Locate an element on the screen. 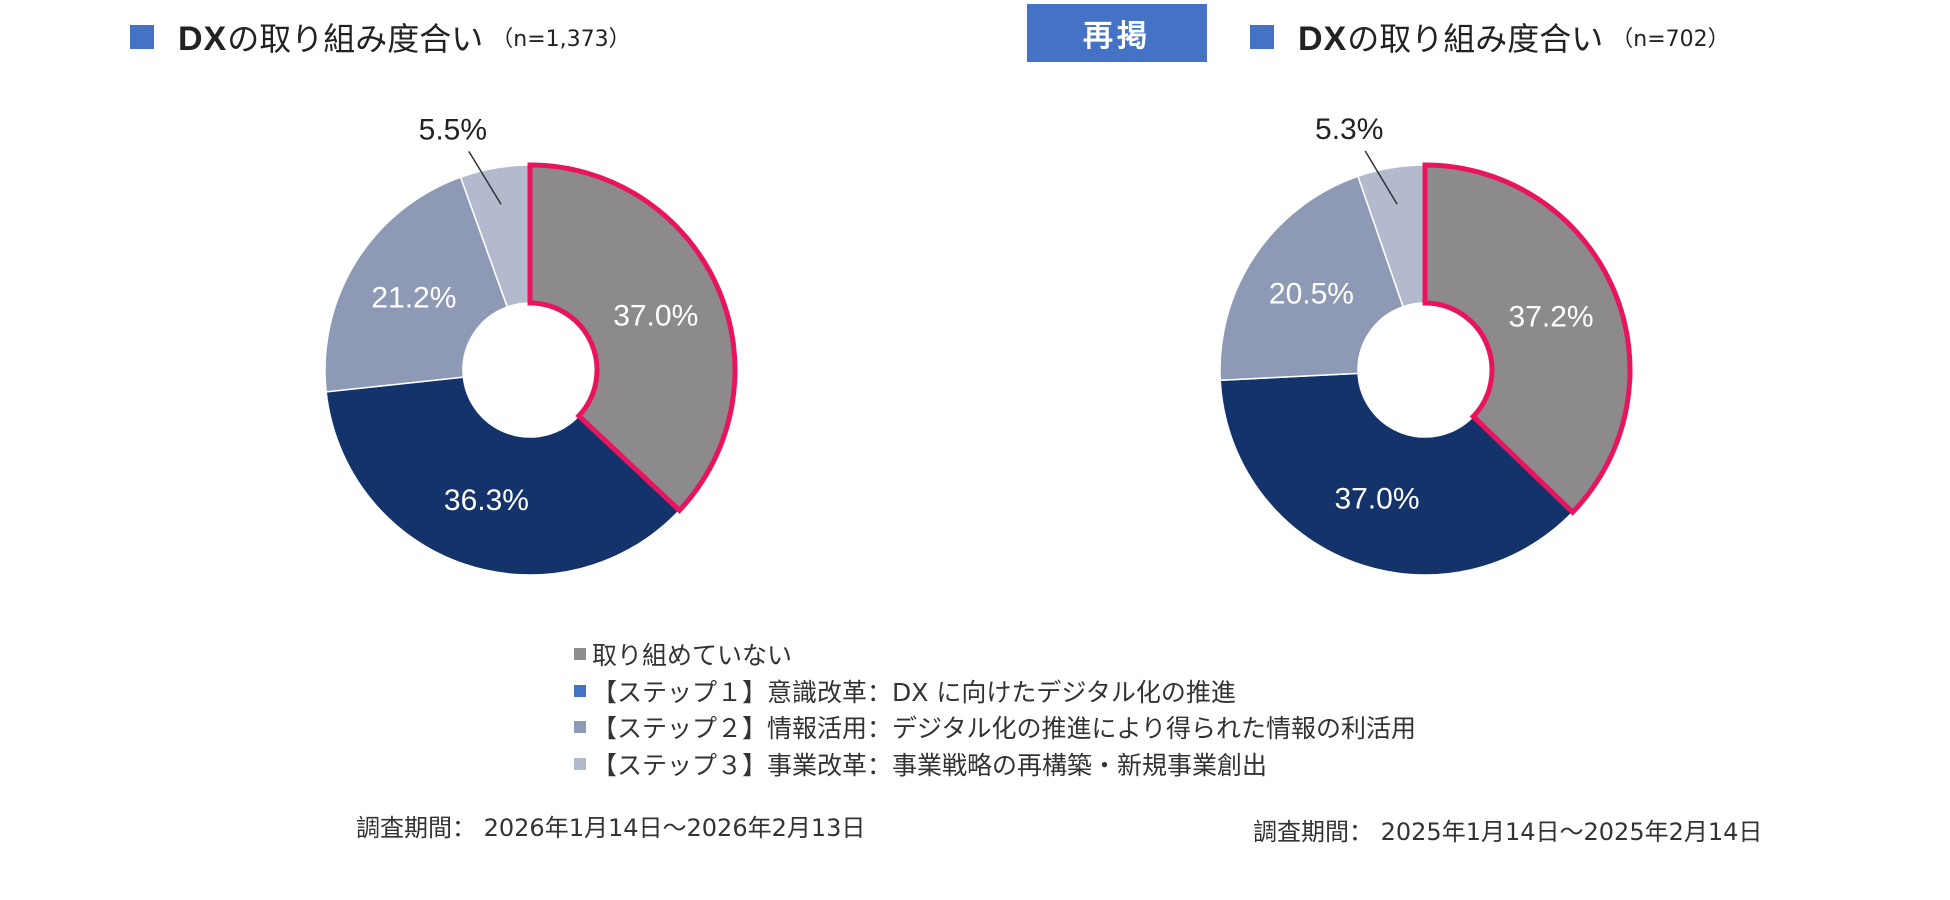 This screenshot has width=1950, height=900. survey-period-2026: 調査期間： 2026年1月14日～2026年2月13日 is located at coordinates (611, 828).